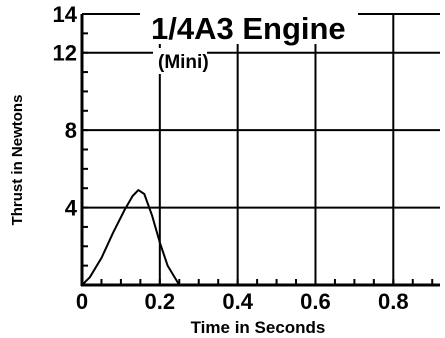 This screenshot has height=338, width=445. I want to click on subtitle-backdrop, so click(180, 61).